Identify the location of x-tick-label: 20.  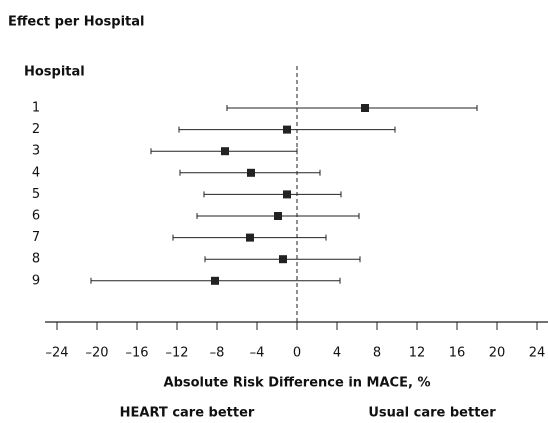
(497, 353).